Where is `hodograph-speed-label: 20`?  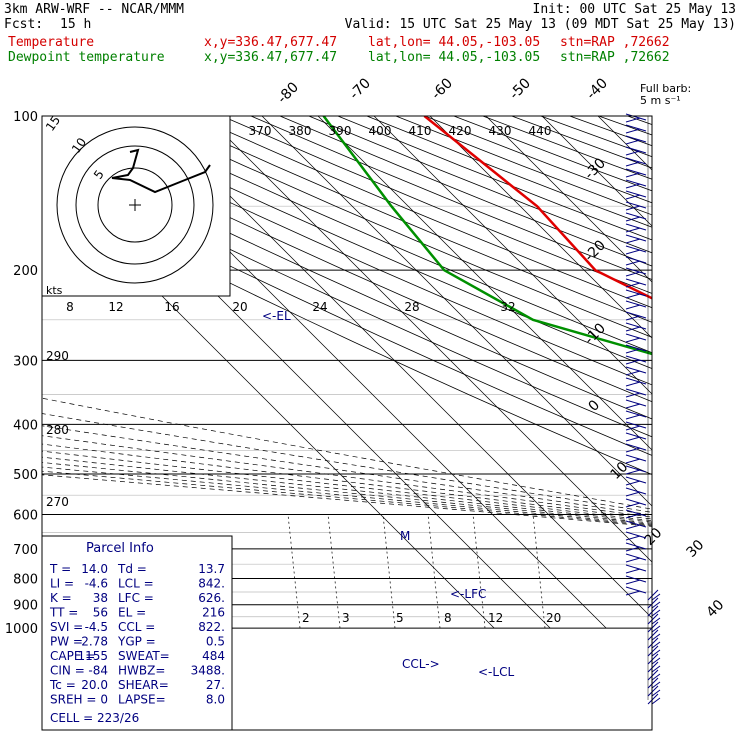
hodograph-speed-label: 20 is located at coordinates (239, 307).